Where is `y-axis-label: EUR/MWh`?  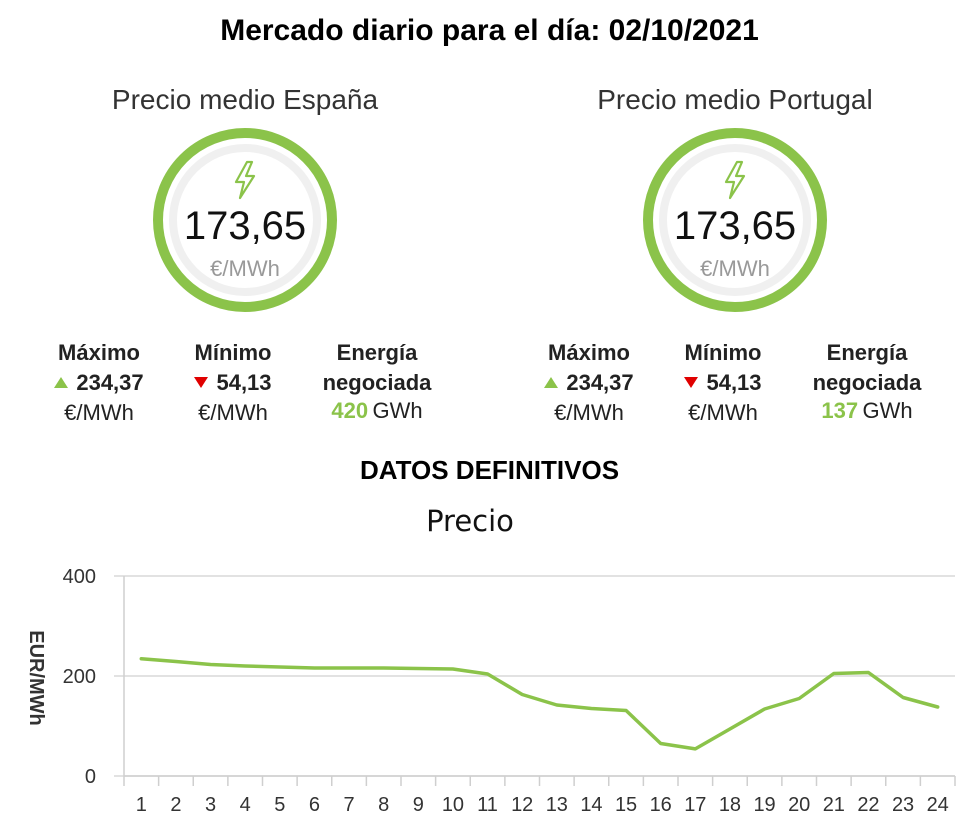
y-axis-label: EUR/MWh is located at coordinates (36, 678).